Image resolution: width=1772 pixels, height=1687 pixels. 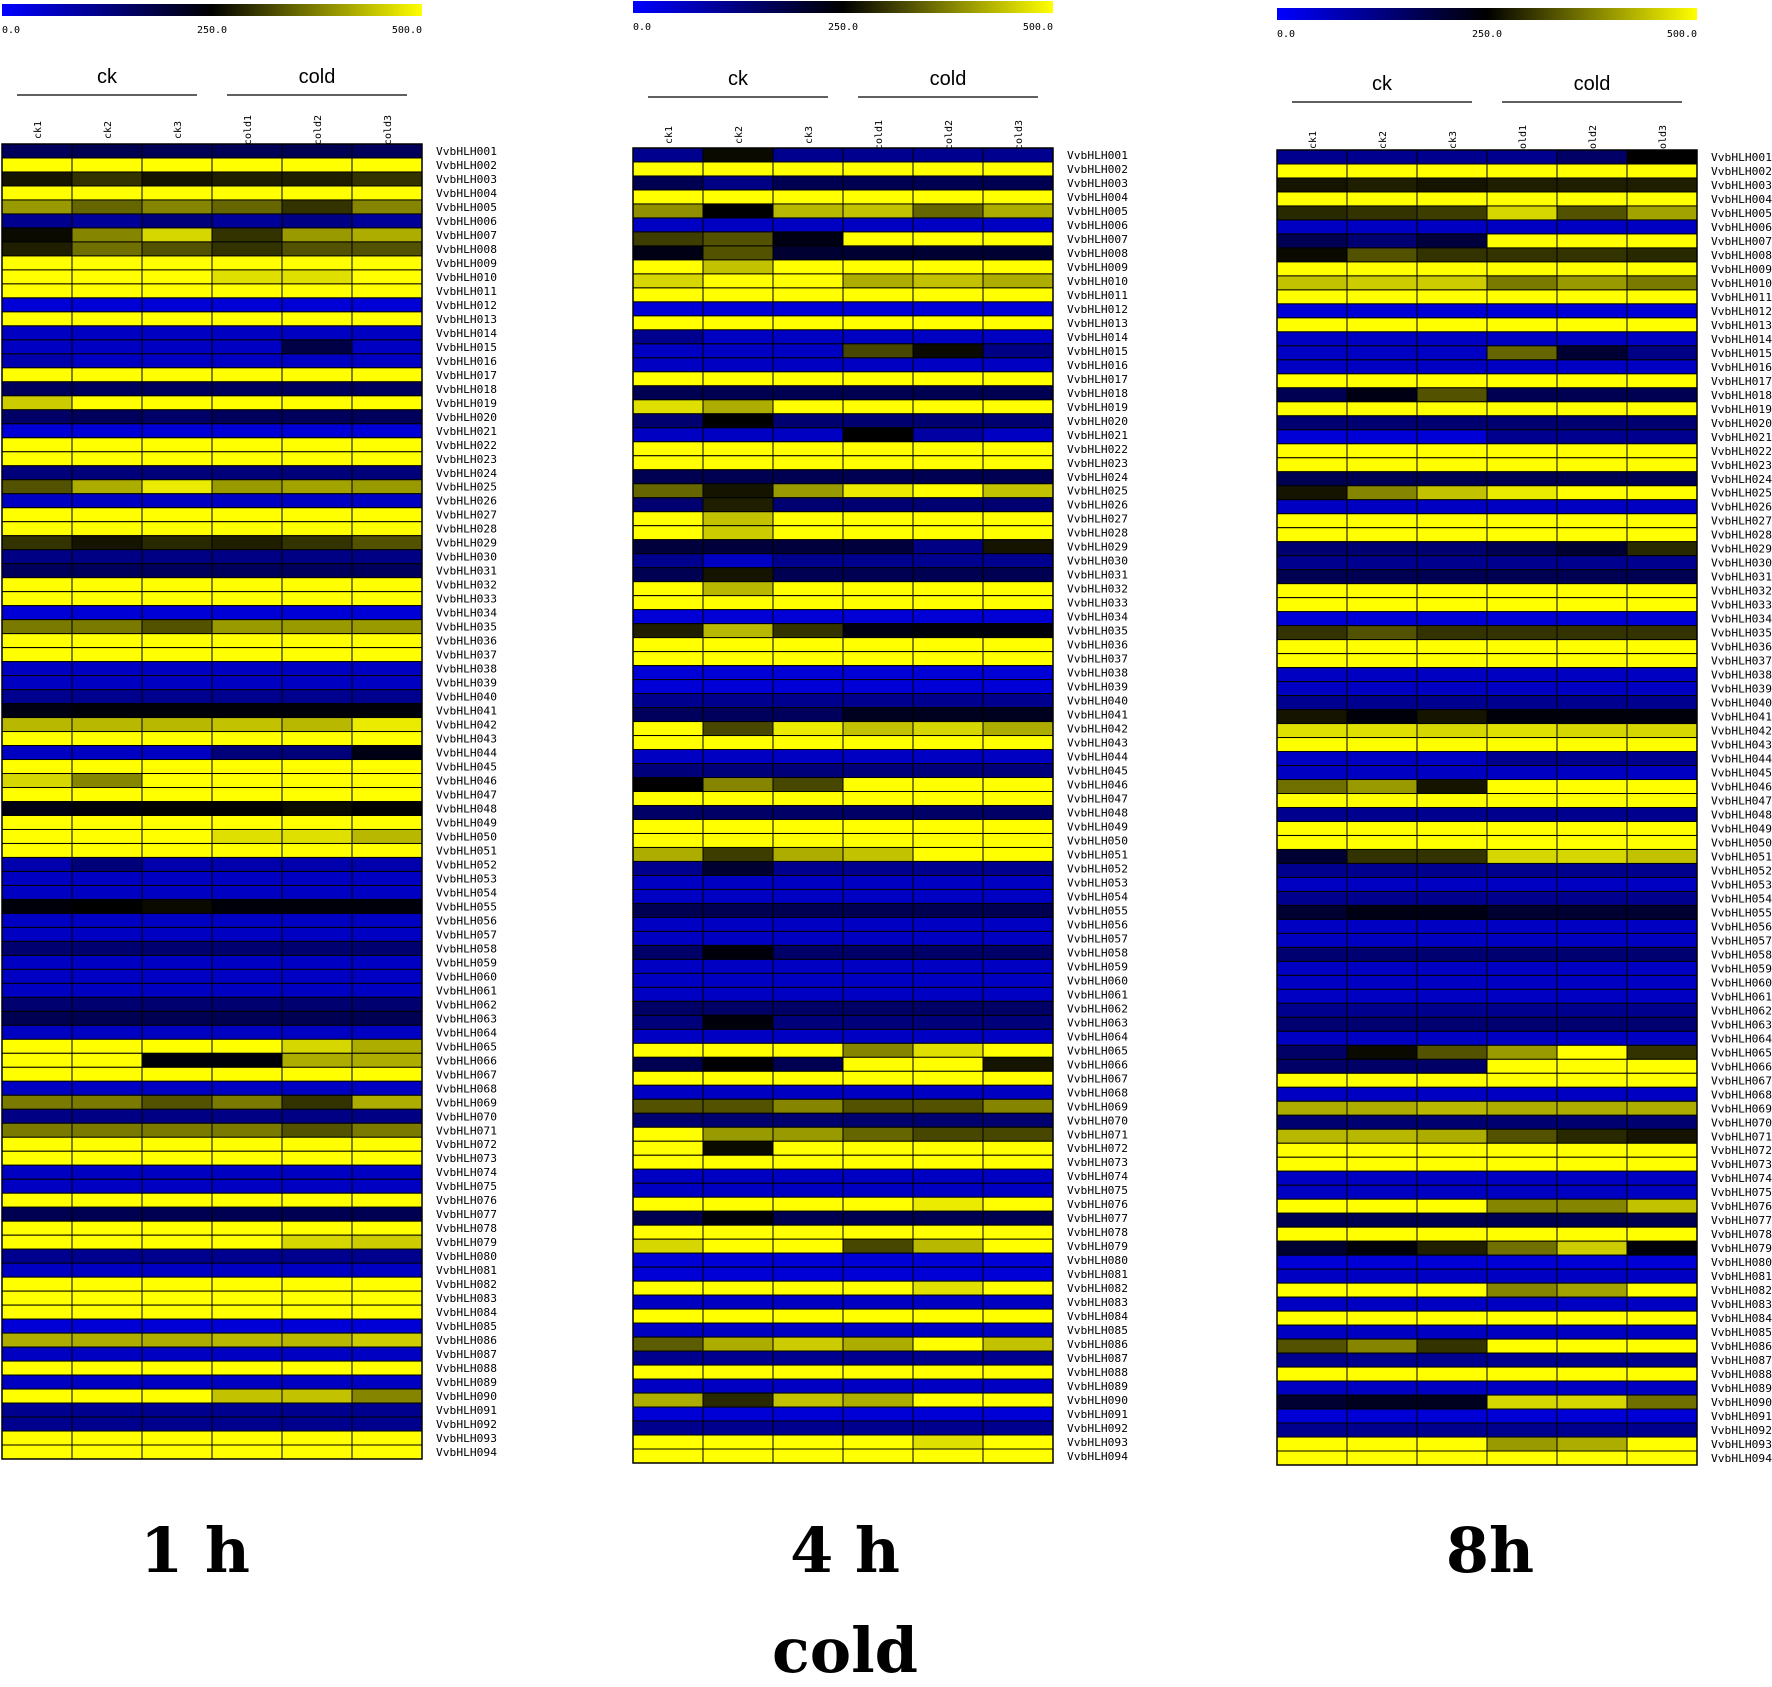 What do you see at coordinates (1097, 1387) in the screenshot?
I see `row-label: VvbHLH089` at bounding box center [1097, 1387].